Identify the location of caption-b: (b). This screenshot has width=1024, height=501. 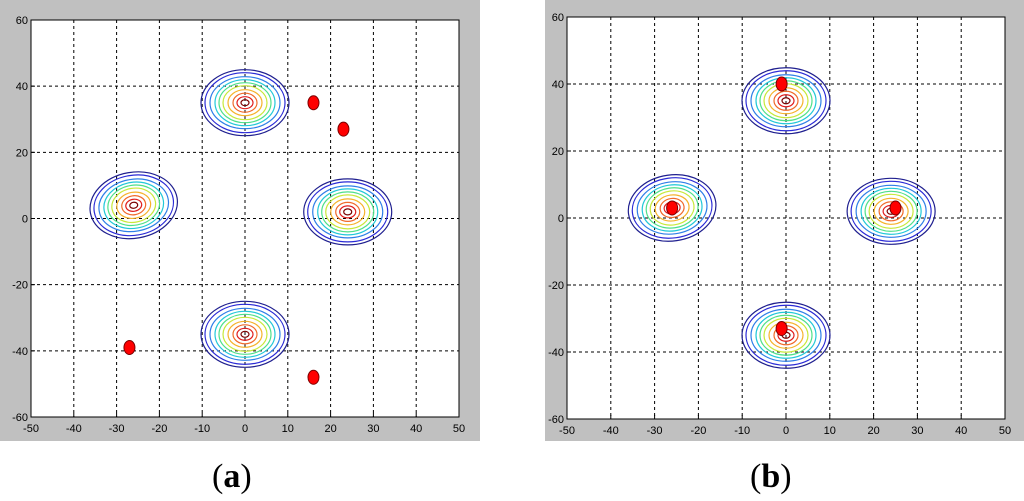
(771, 477).